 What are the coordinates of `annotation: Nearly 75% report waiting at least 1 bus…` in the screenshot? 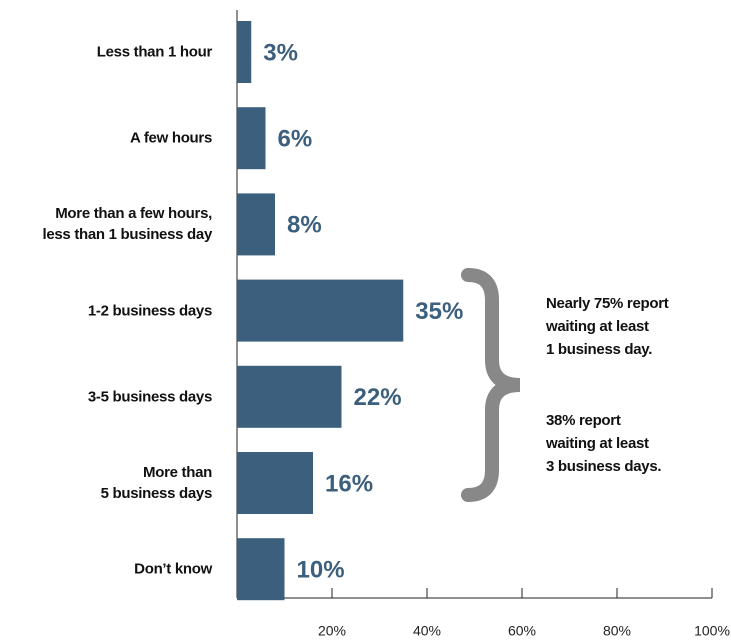 It's located at (607, 326).